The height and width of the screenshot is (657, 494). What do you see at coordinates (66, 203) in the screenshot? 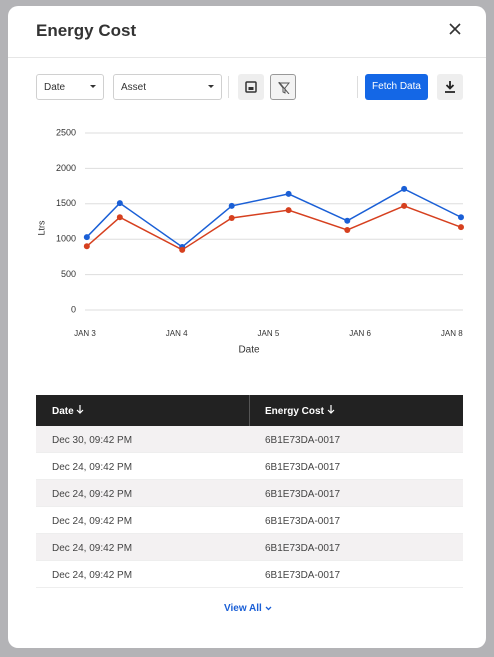
I see `y-tick-label: 1500` at bounding box center [66, 203].